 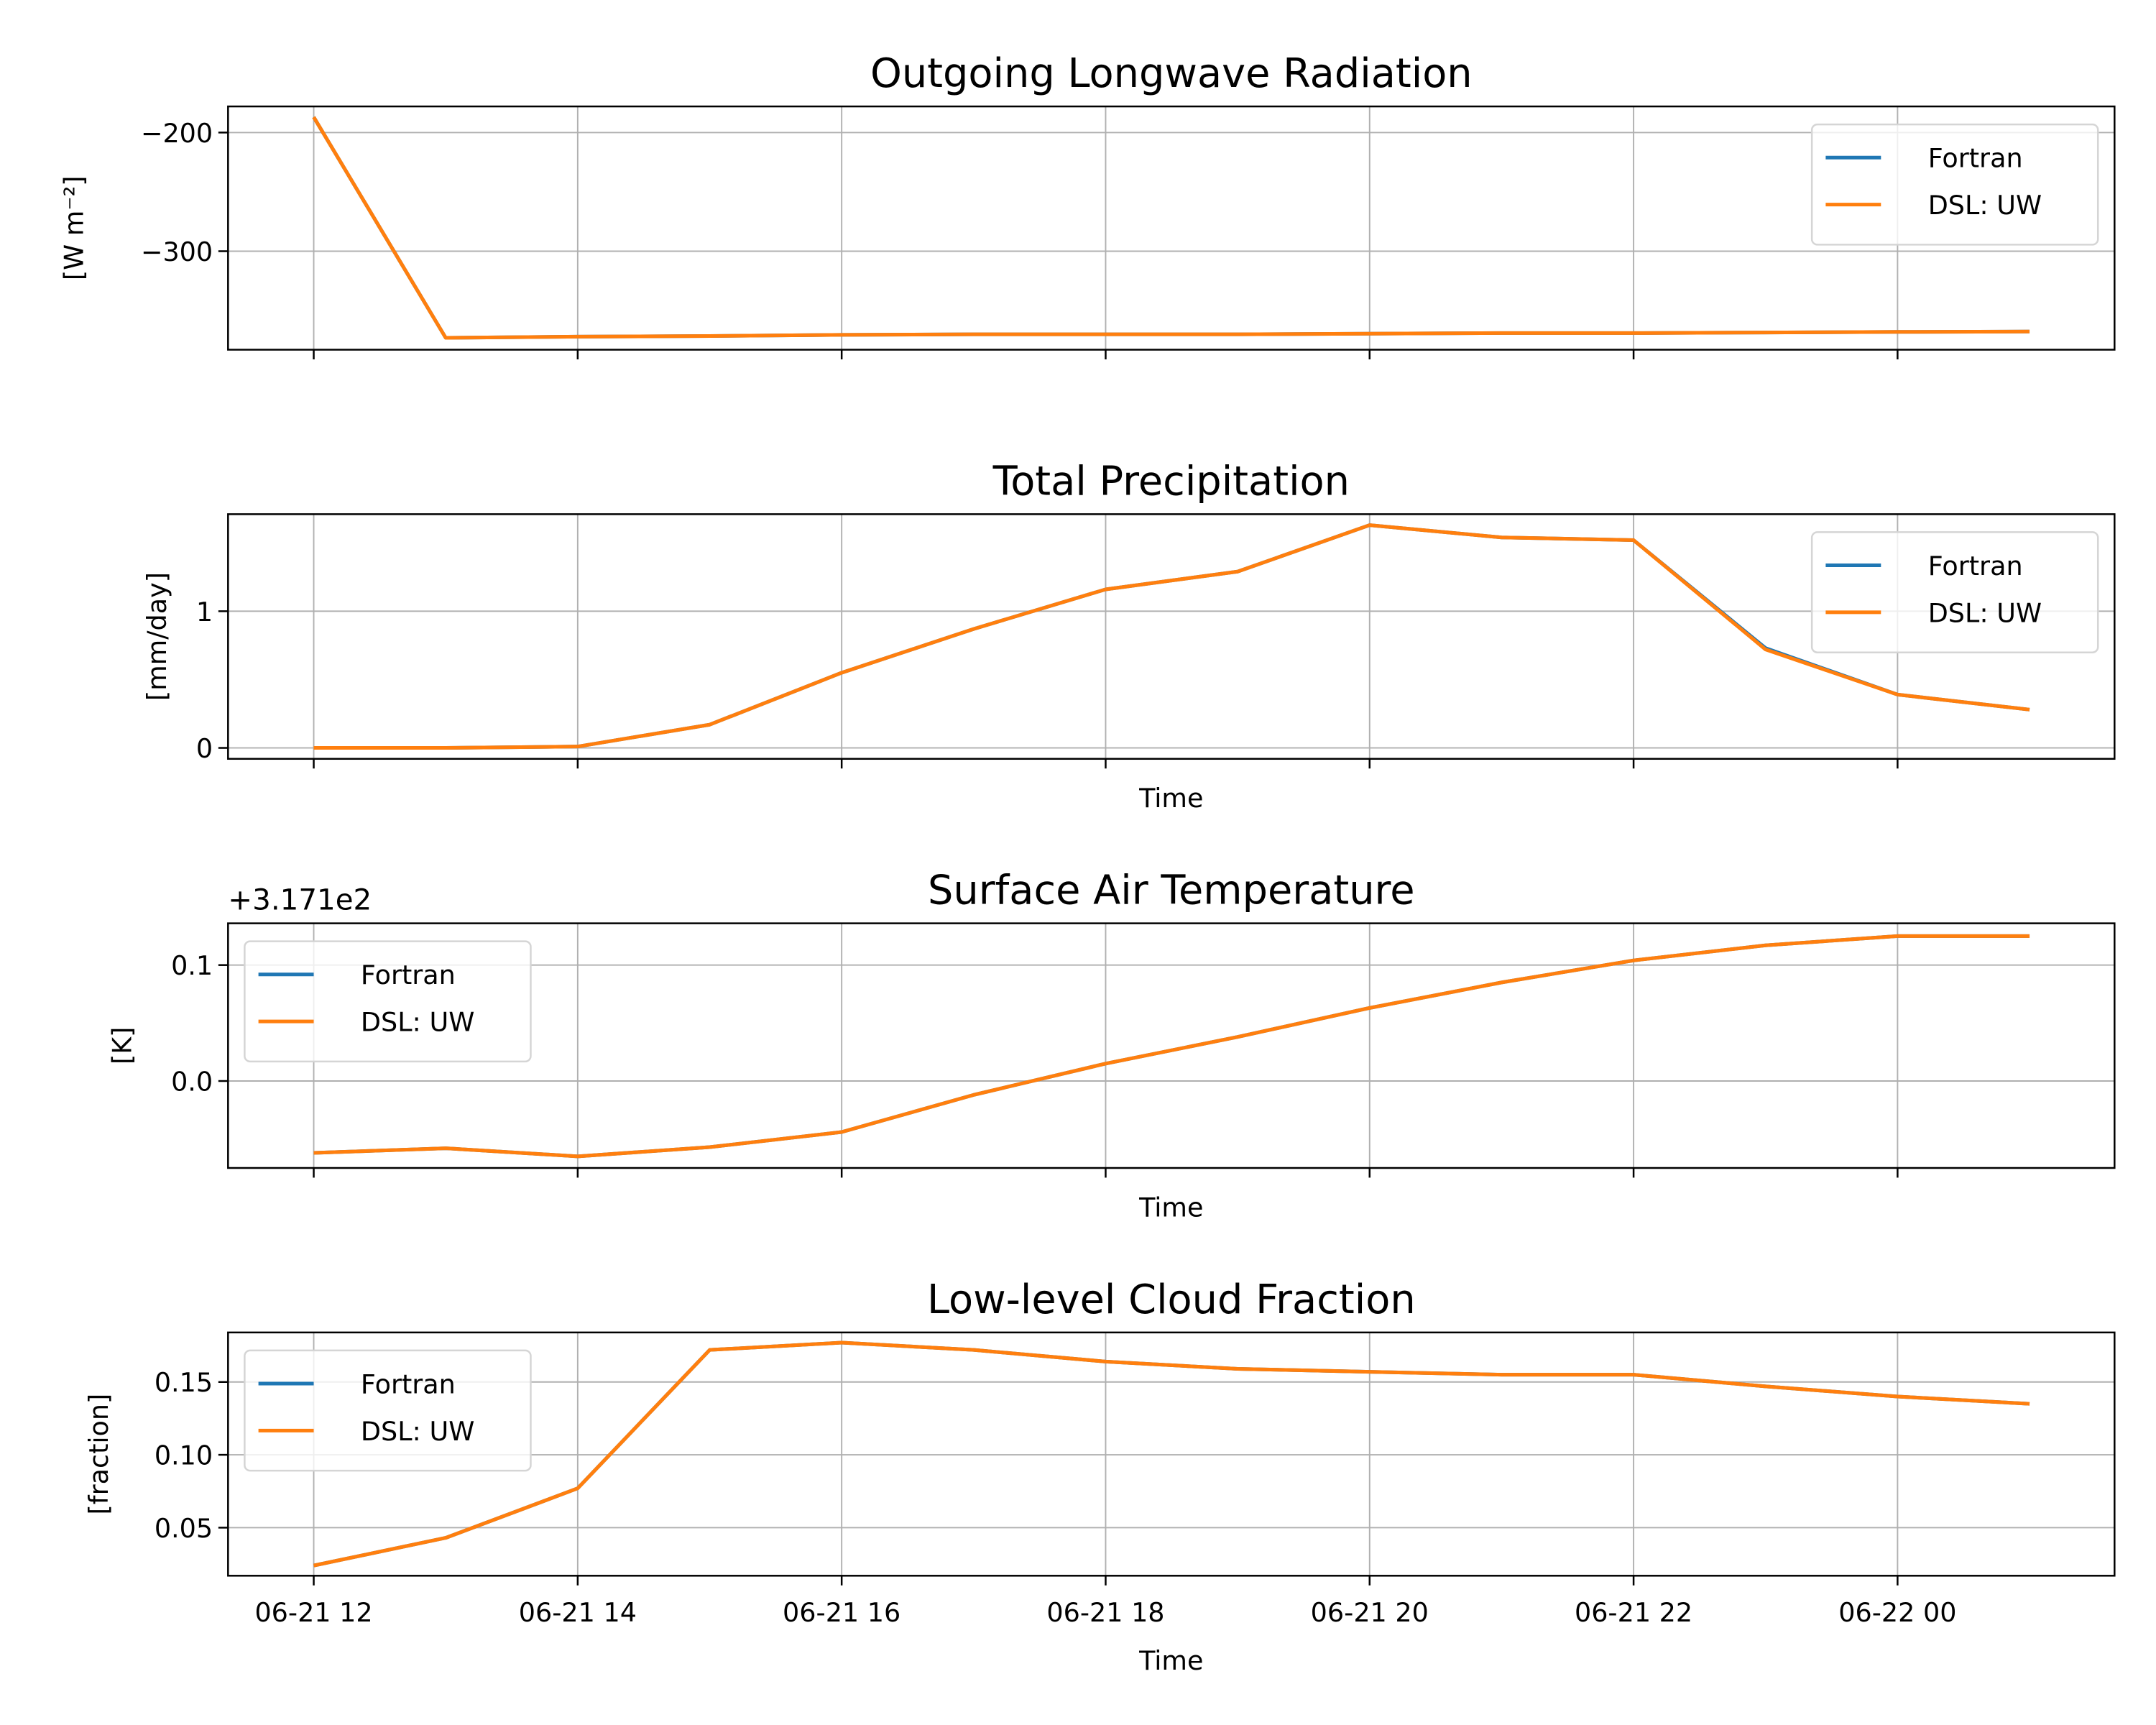 What do you see at coordinates (157, 636) in the screenshot?
I see `y-axis-label: [mm/day]` at bounding box center [157, 636].